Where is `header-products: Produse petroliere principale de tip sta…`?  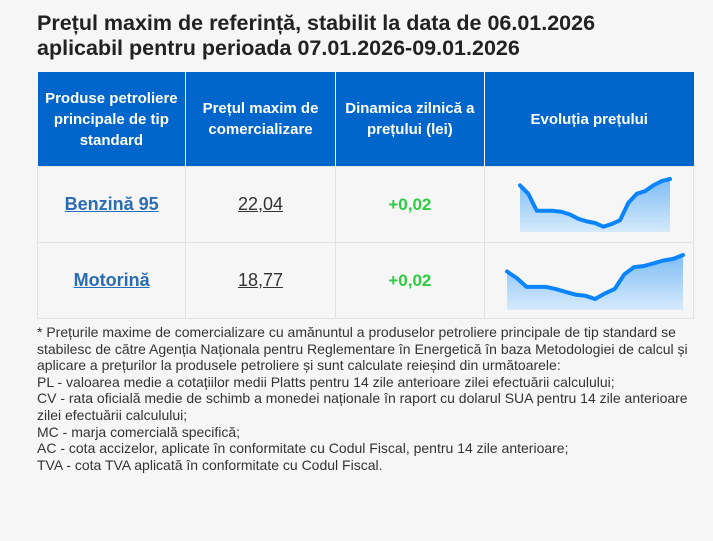
header-products: Produse petroliere principale de tip sta… is located at coordinates (112, 119).